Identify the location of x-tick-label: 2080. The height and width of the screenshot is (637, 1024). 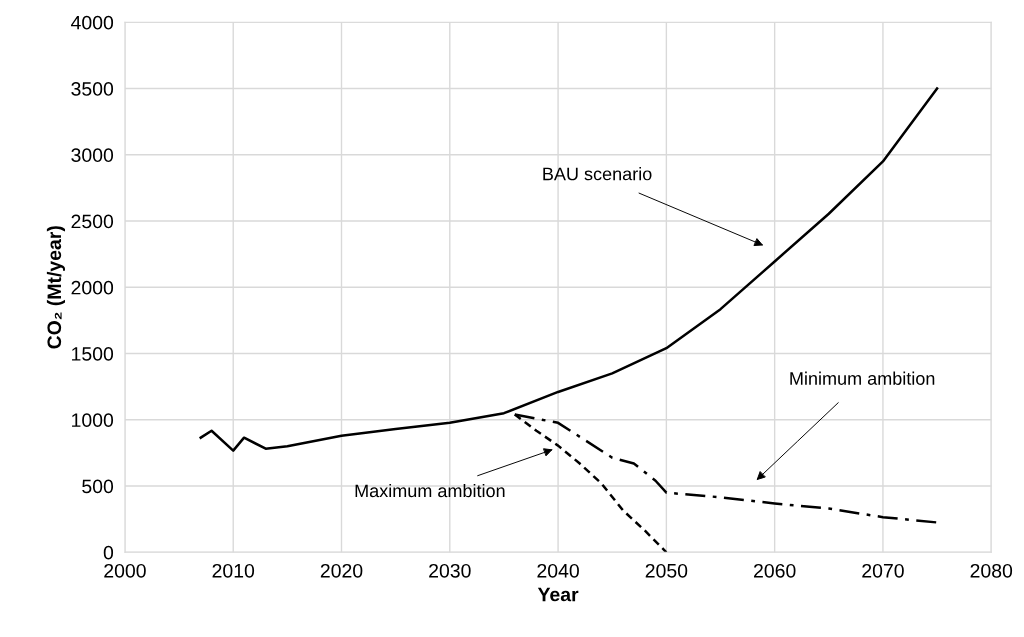
(991, 570).